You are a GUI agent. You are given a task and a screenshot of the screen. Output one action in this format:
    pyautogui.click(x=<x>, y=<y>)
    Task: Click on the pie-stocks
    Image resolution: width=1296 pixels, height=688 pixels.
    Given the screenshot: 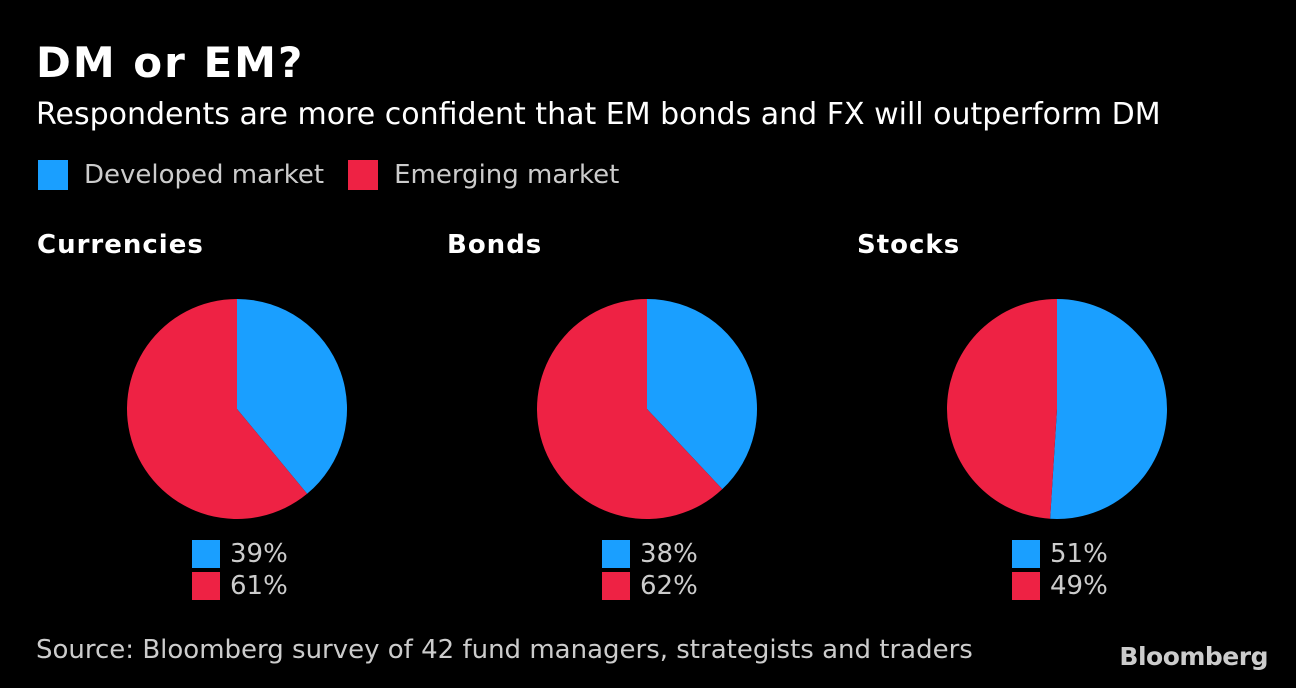 What is the action you would take?
    pyautogui.click(x=1057, y=409)
    